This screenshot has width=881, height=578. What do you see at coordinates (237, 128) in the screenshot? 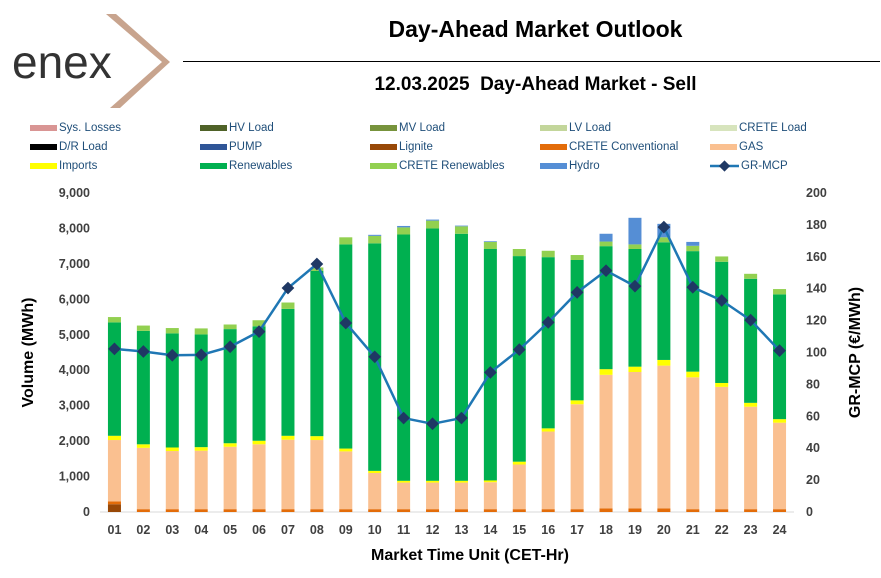
I see `legend-item-hv-load: HV Load` at bounding box center [237, 128].